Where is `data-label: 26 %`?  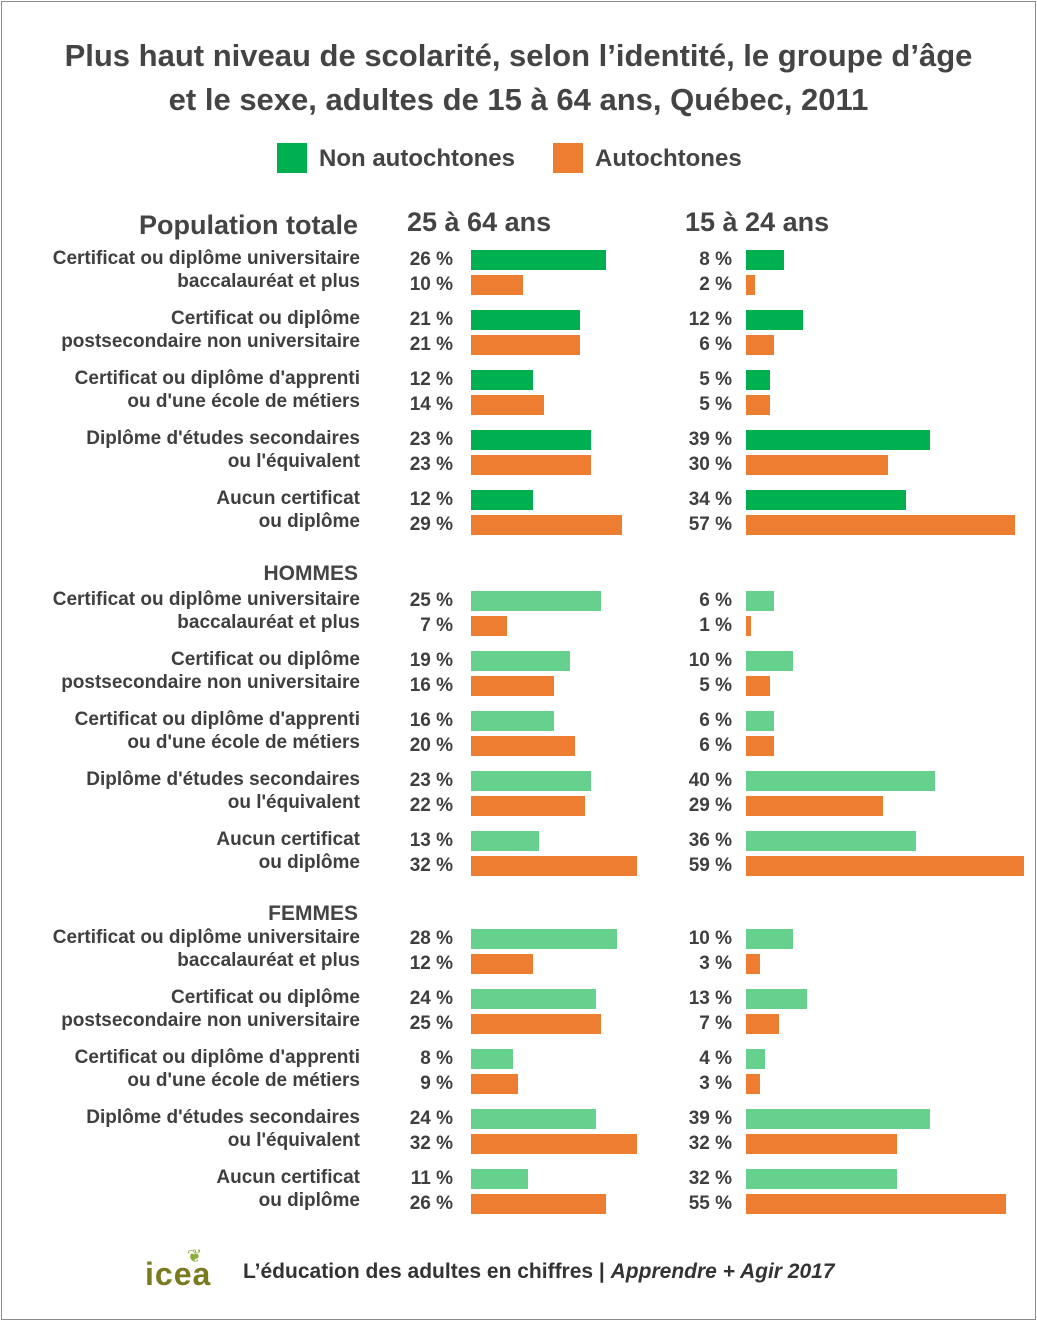
data-label: 26 % is located at coordinates (431, 259).